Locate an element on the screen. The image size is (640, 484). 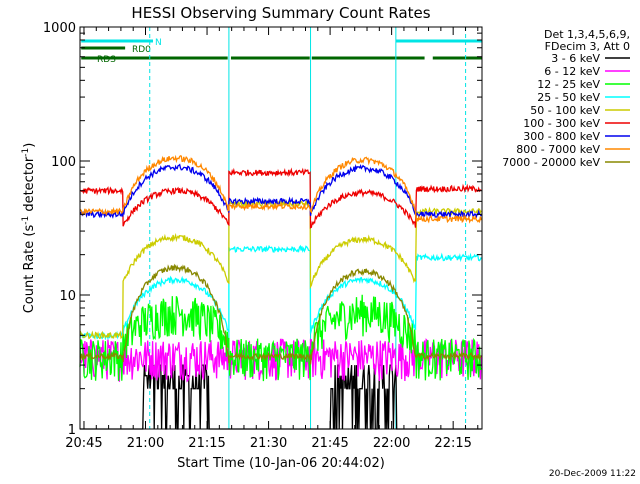
legend-label: 3 - 6 keV is located at coordinates (575, 58).